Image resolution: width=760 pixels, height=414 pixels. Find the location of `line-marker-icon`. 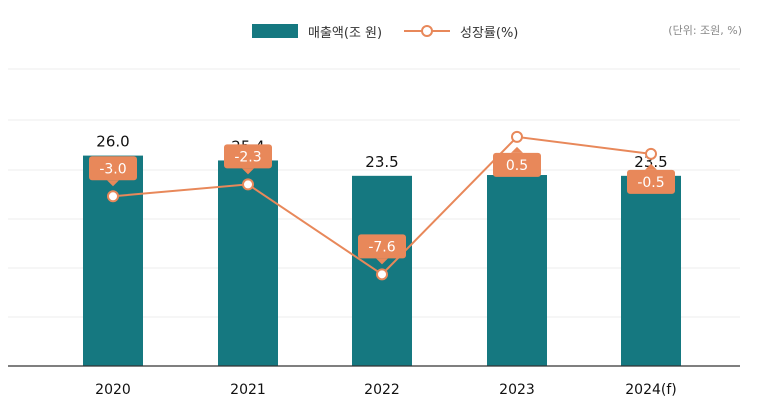

line-marker-icon is located at coordinates (427, 31).